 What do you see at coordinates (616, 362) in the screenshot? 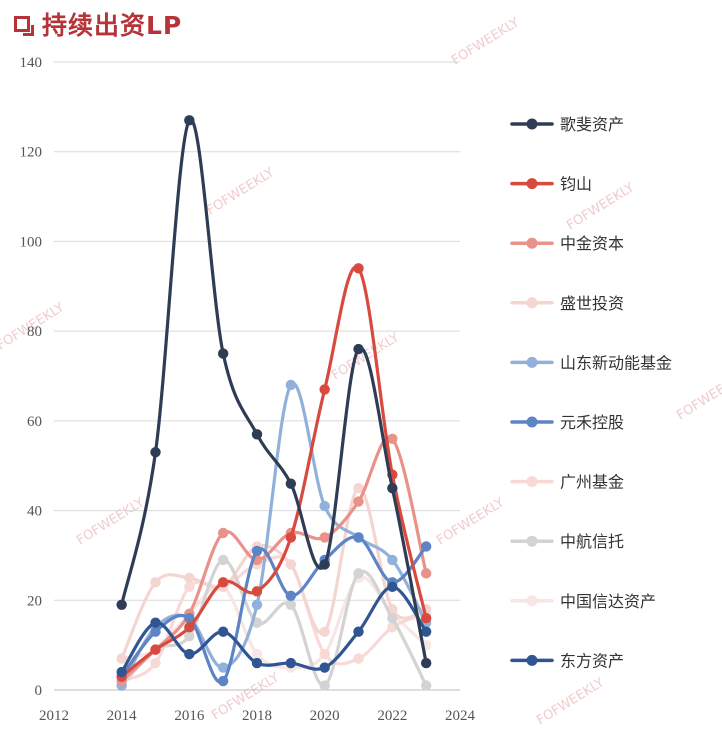
I see `legend-label: 山东新动能基金` at bounding box center [616, 362].